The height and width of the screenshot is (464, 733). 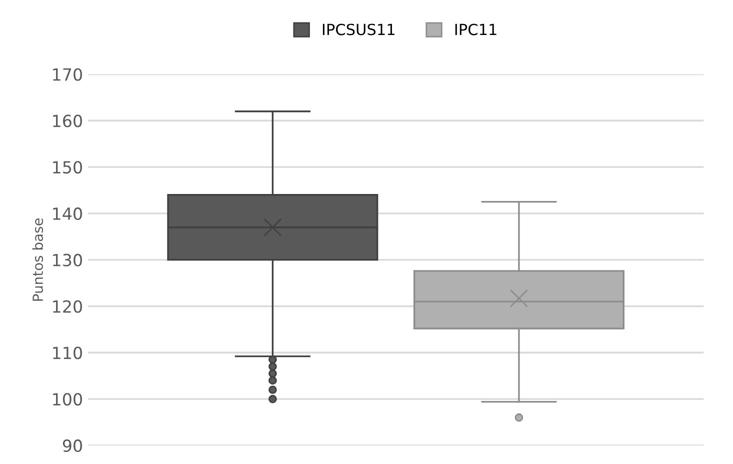 What do you see at coordinates (67, 74) in the screenshot?
I see `y-tick-label: 170` at bounding box center [67, 74].